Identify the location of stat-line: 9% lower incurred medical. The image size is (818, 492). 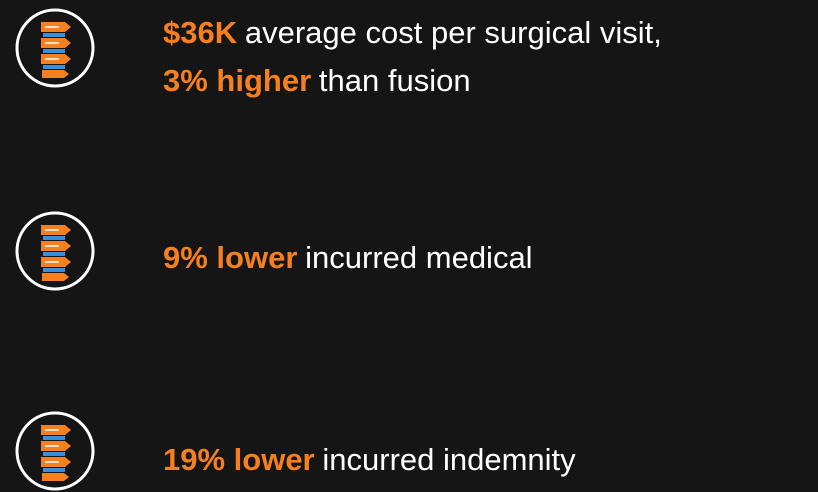
(490, 258).